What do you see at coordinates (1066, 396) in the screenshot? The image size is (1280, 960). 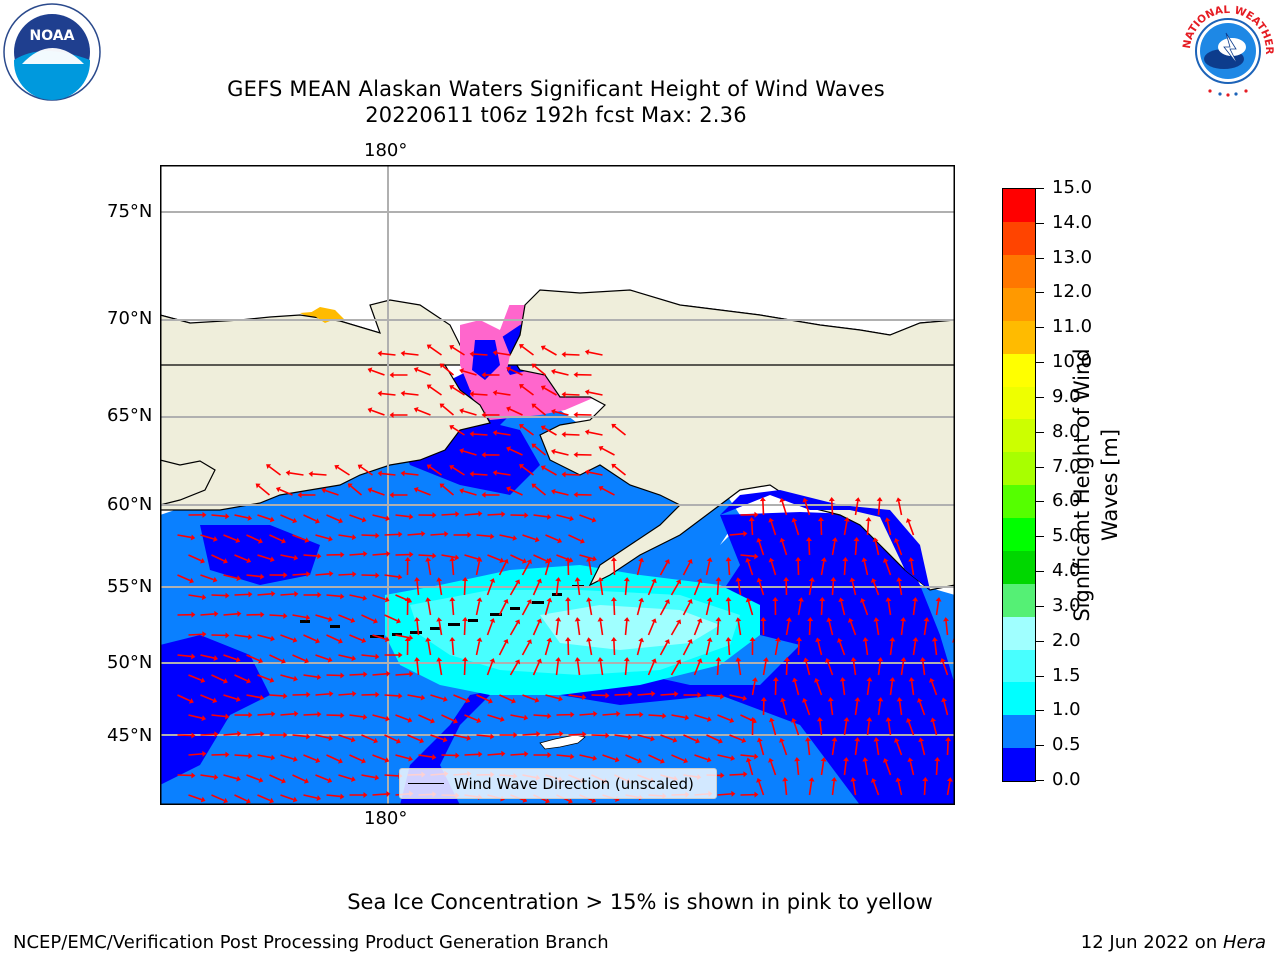 I see `colorbar-tick-label: 9.0` at bounding box center [1066, 396].